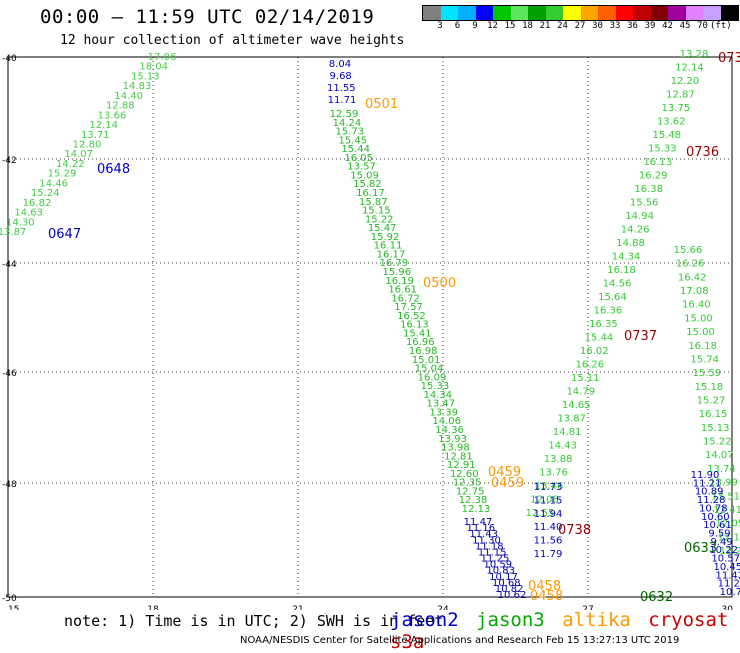  What do you see at coordinates (730, 592) in the screenshot?
I see `track-jason2-east-value-14: 10.73` at bounding box center [730, 592].